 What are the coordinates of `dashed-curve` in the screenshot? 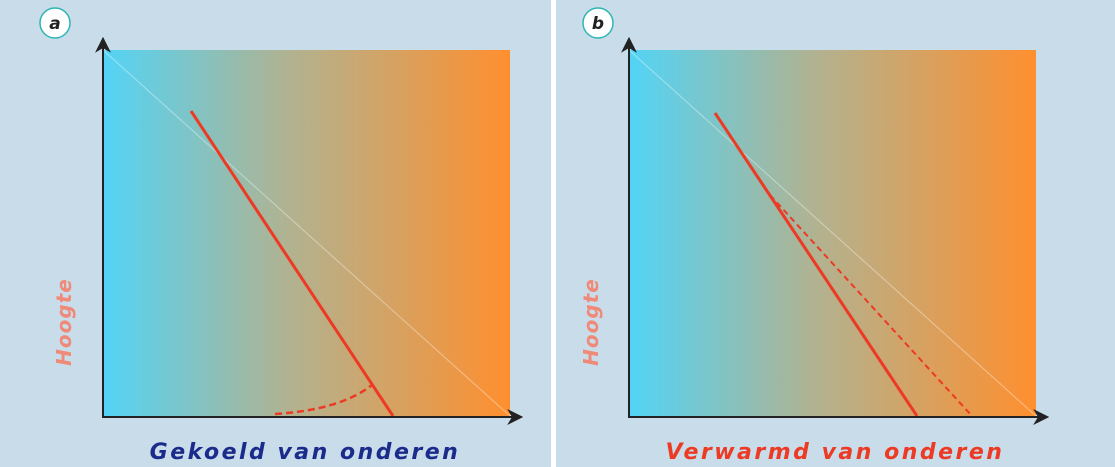 It's located at (323, 400).